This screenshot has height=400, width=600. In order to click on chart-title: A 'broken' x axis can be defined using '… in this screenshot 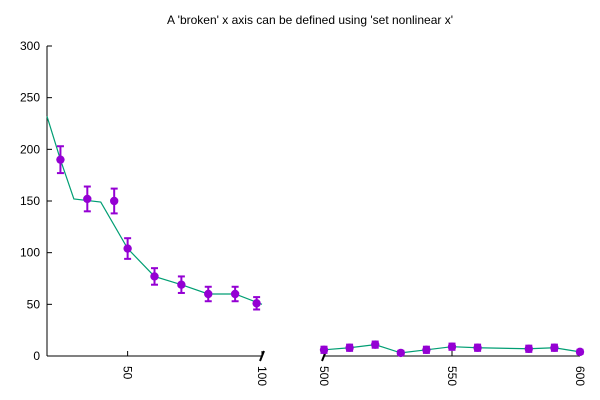, I will do `click(310, 20)`.